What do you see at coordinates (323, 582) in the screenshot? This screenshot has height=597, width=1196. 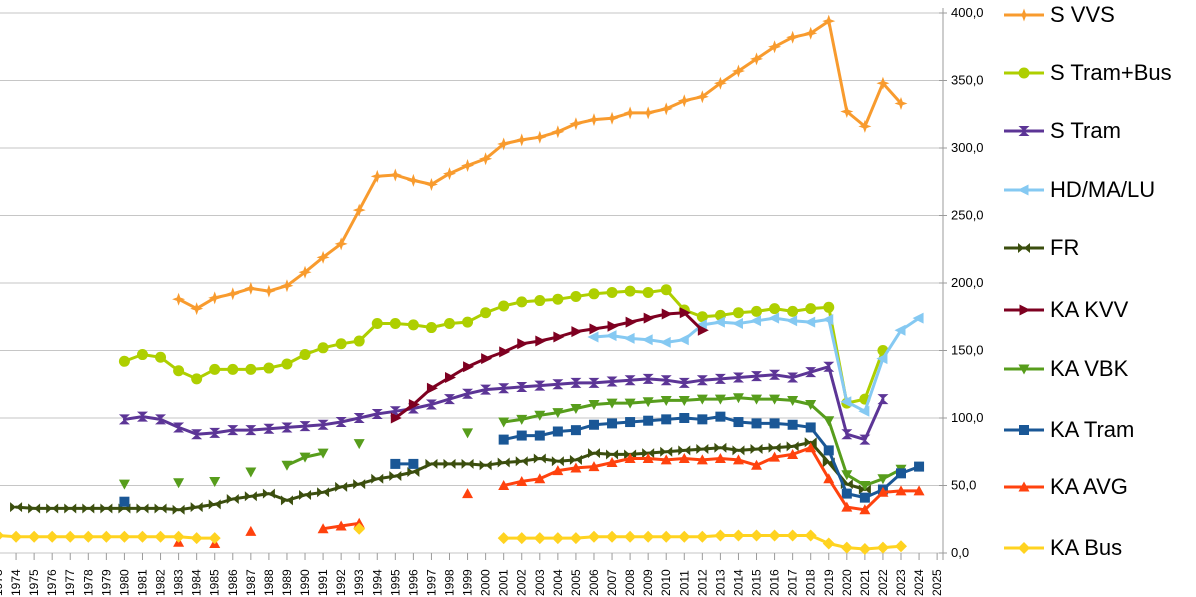 I see `x-tick-label: 1991` at bounding box center [323, 582].